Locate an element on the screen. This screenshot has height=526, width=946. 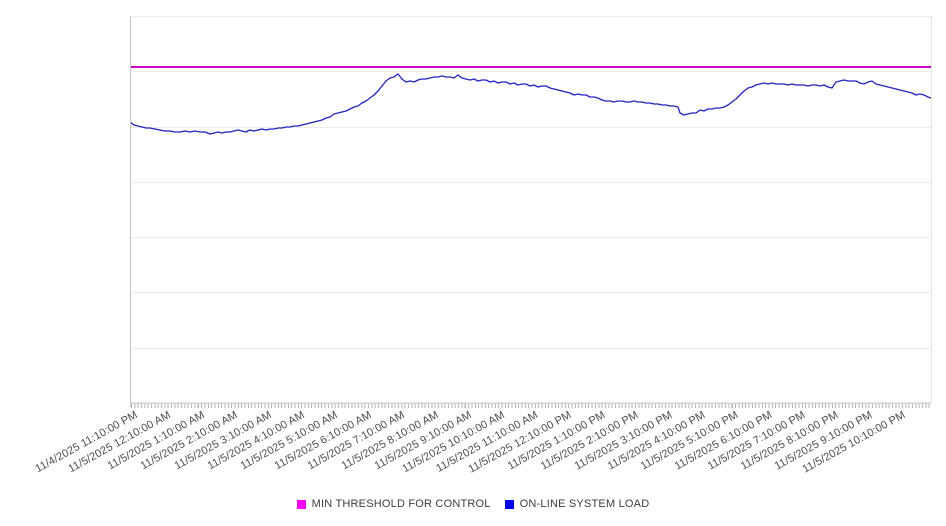
x-axis-line is located at coordinates (530, 403).